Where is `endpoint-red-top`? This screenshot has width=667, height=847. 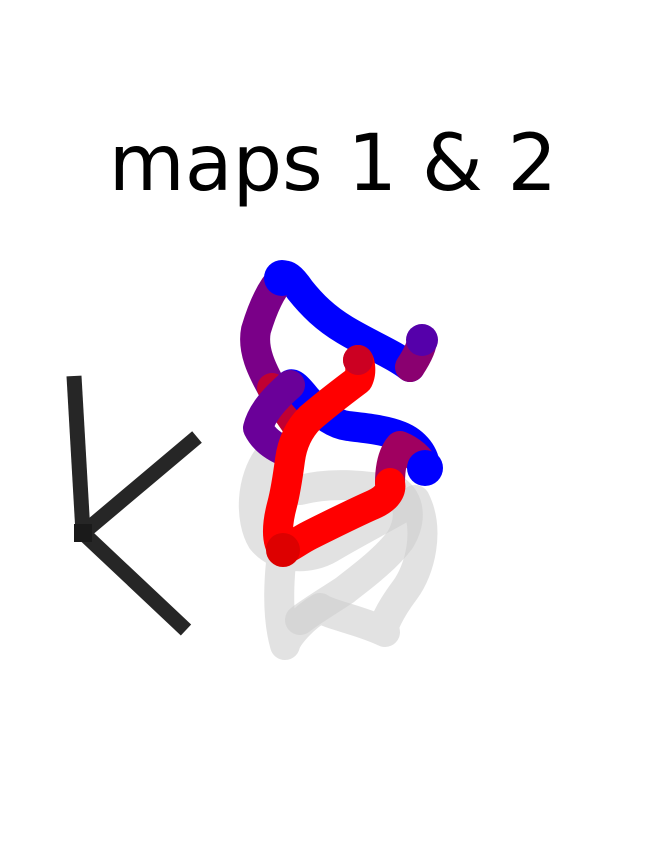 endpoint-red-top is located at coordinates (358, 360).